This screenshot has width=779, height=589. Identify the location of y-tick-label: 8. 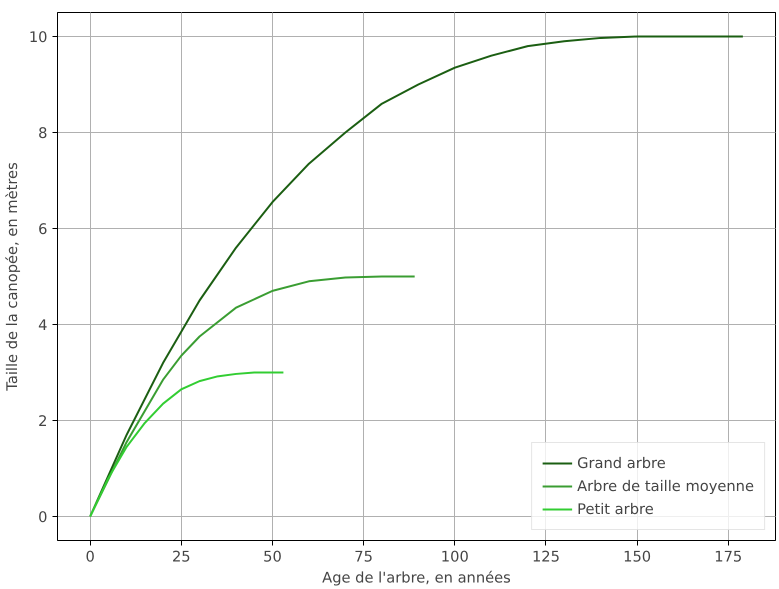
(43, 133).